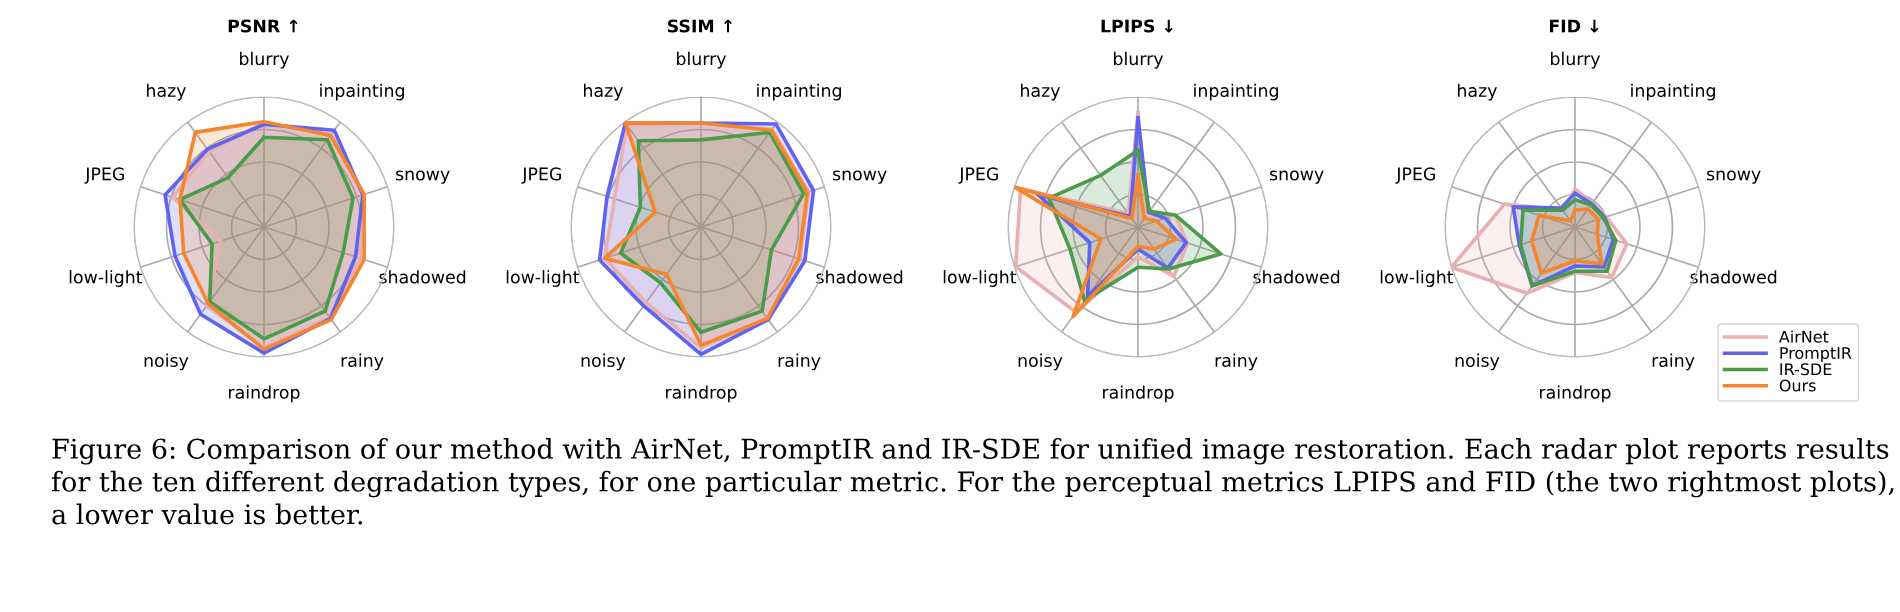  What do you see at coordinates (972, 481) in the screenshot?
I see `caption: Figure 6: Comparison of our method with AirNet, PromptIR and IR-SDE for unified image restoration. Each radar plot reports results for the ten different degradation types, for one particular metric. For the perceptual metrics LPIPS and FID (the two rightmost plots), a lower value is better.` at bounding box center [972, 481].